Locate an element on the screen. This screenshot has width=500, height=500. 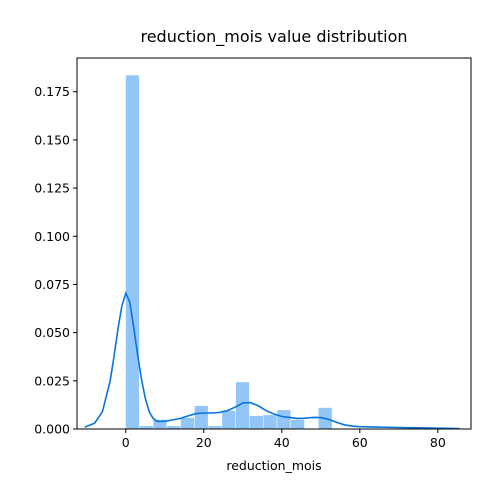
x-axis: 0 20 40 60 80 is located at coordinates (284, 439).